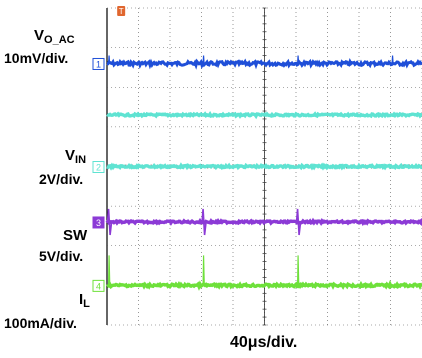 The width and height of the screenshot is (422, 358). I want to click on label-vin: VIN, so click(75, 158).